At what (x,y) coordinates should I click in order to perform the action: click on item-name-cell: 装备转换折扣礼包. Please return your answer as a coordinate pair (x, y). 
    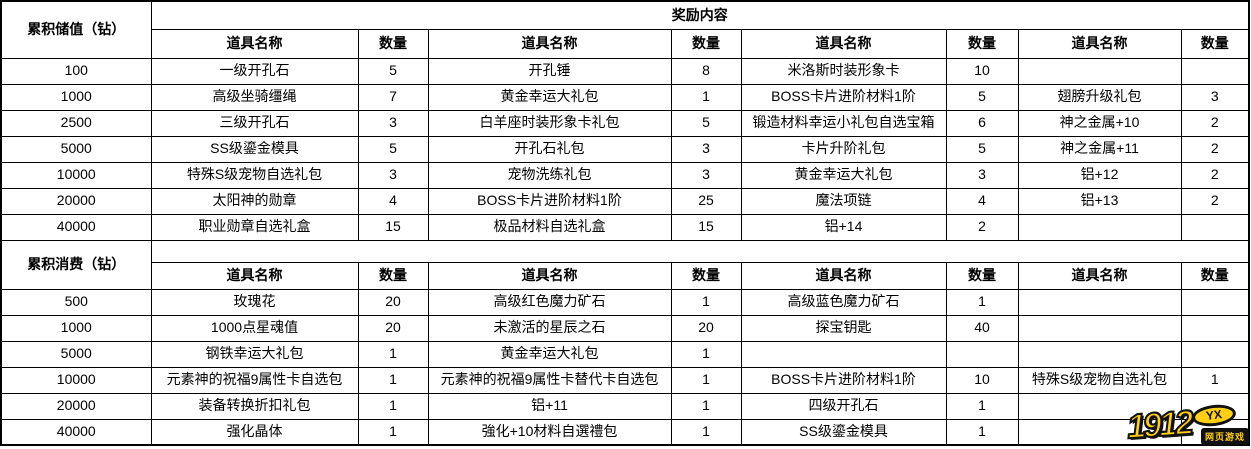
    Looking at the image, I should click on (254, 406).